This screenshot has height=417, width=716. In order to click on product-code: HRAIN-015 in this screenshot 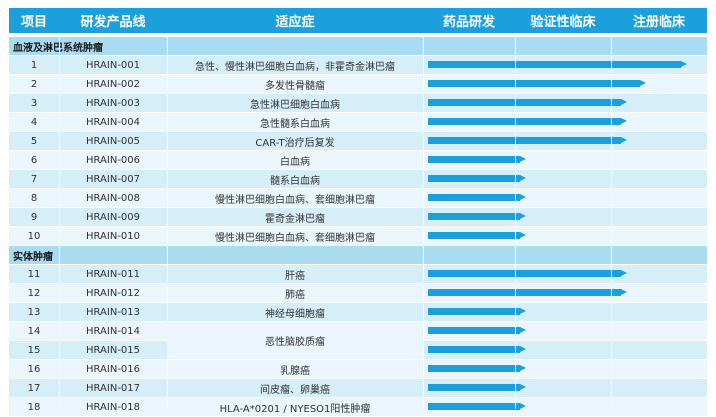, I will do `click(113, 350)`.